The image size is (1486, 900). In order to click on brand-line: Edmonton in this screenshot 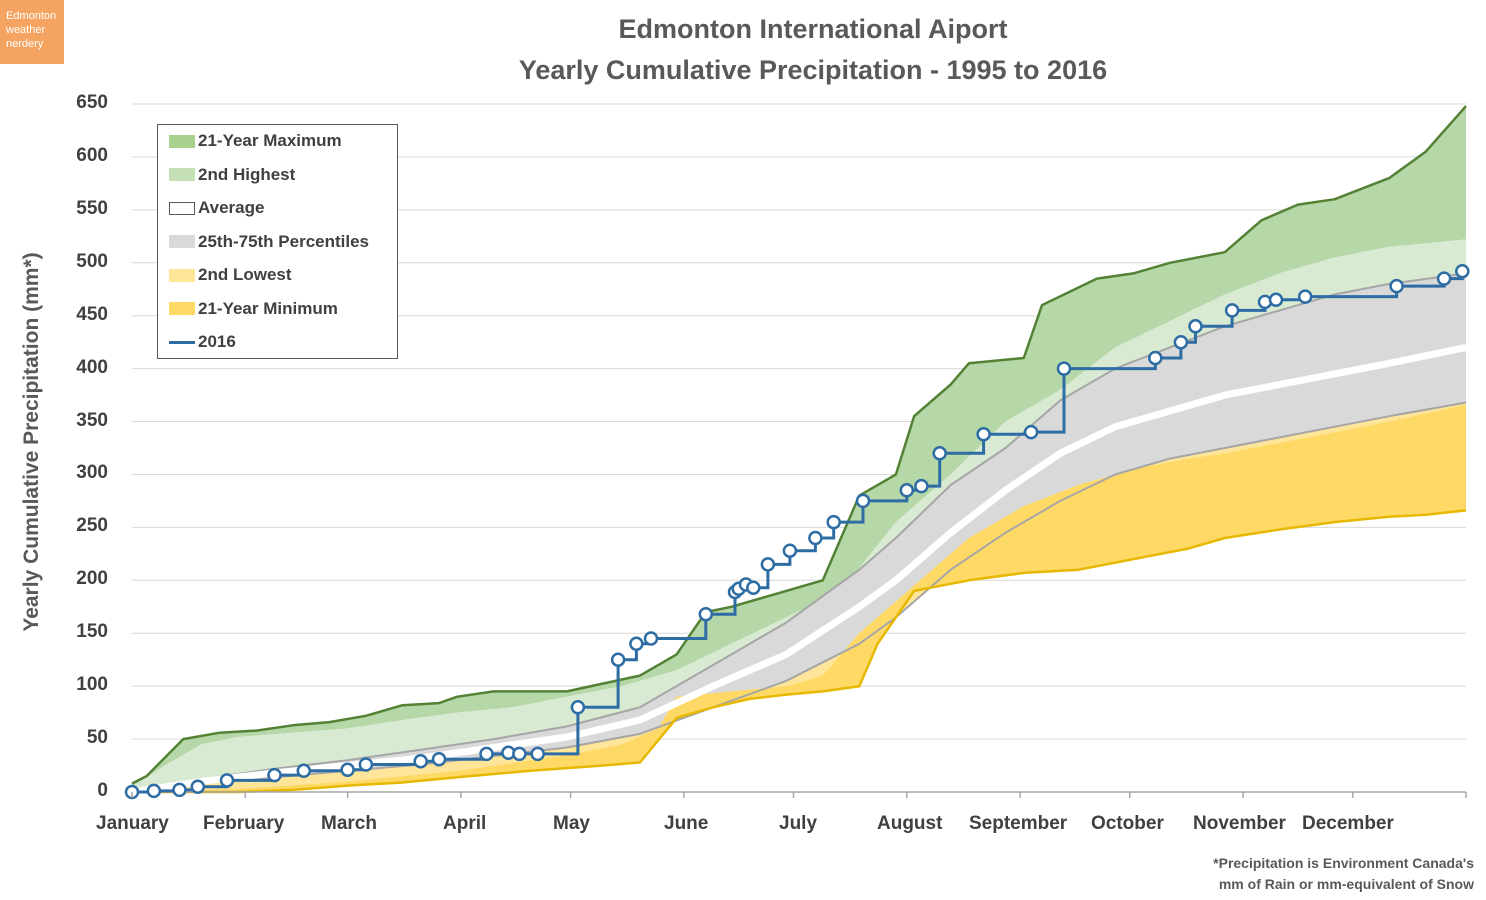, I will do `click(31, 16)`.